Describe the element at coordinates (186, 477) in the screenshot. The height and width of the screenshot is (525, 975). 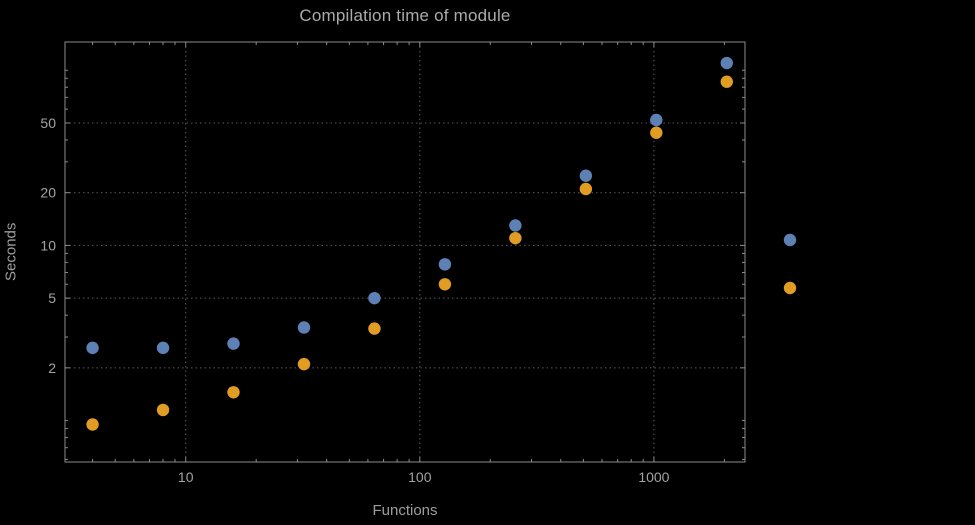
I see `x-tick-label: 10` at that location.